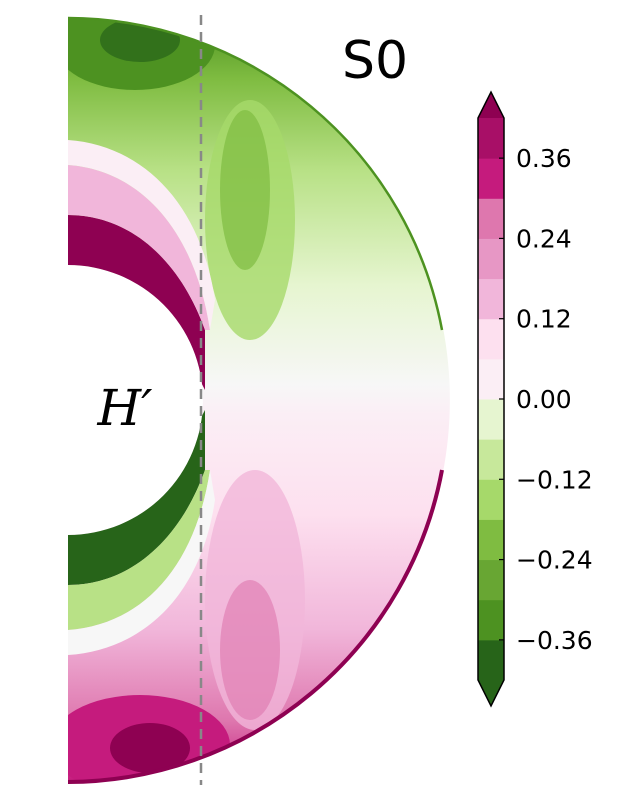 This screenshot has width=640, height=800. I want to click on south-inner-white-band, so click(141, 562).